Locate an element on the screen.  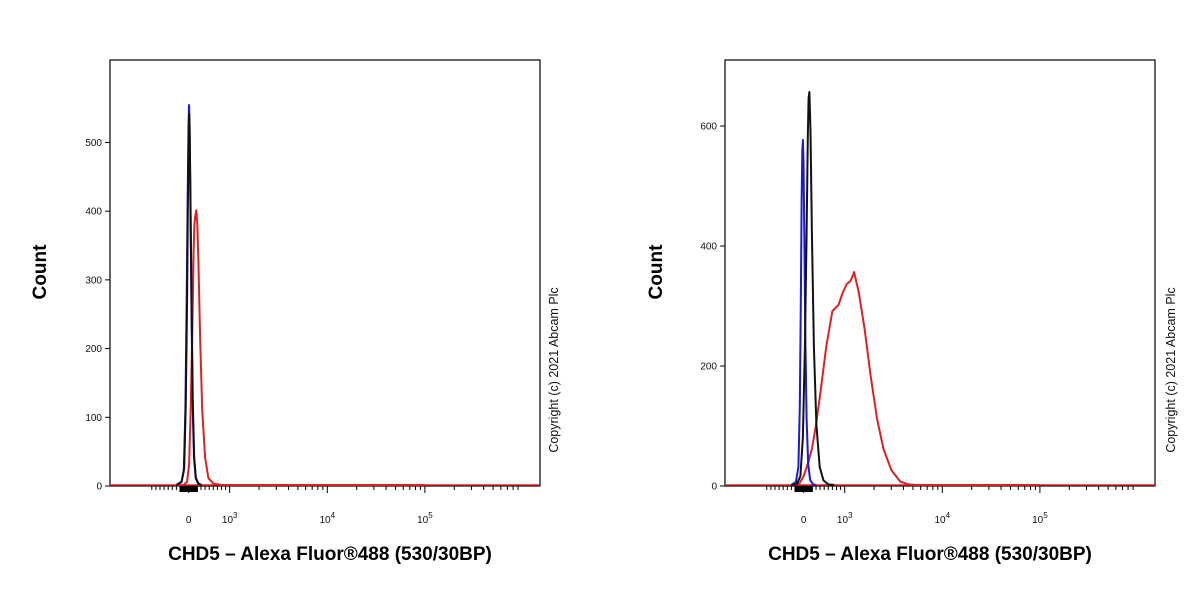
y-tick-label: 600 is located at coordinates (708, 127).